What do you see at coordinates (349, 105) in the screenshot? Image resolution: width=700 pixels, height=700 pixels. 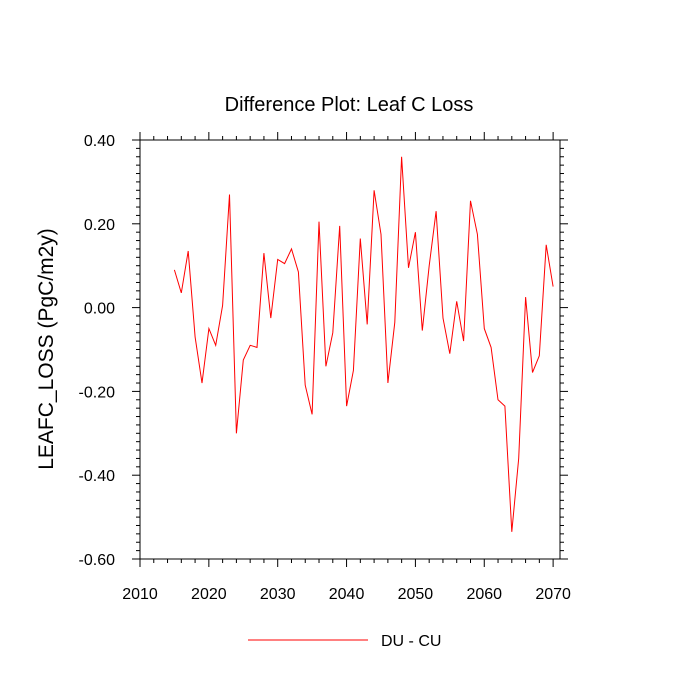 I see `chart-title: Difference Plot: Leaf C Loss` at bounding box center [349, 105].